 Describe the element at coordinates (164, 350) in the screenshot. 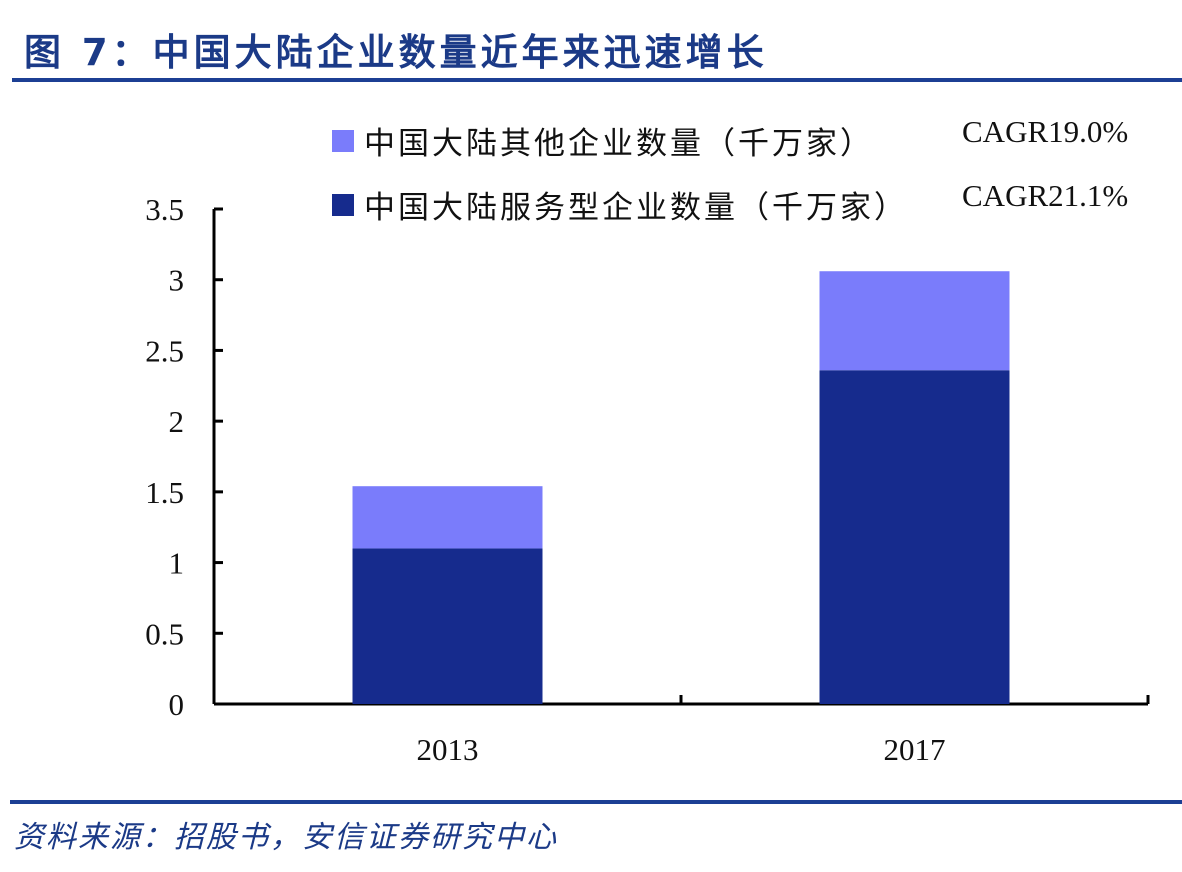

I see `y-tick-label: 2.5` at that location.